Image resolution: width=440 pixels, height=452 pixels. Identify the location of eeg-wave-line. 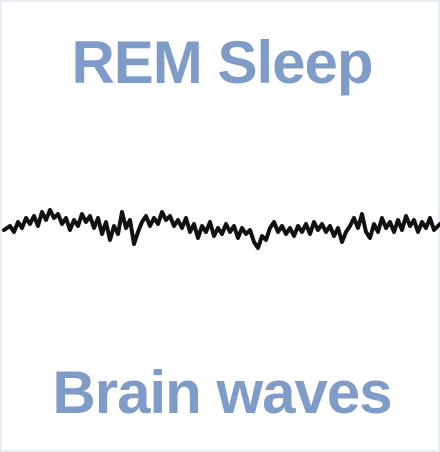
(221, 229).